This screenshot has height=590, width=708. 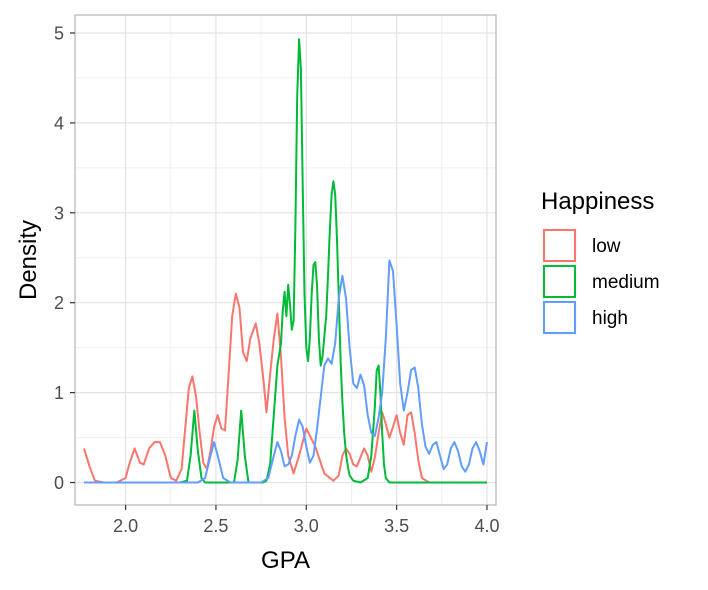 I want to click on legend-title: Happiness, so click(x=597, y=201).